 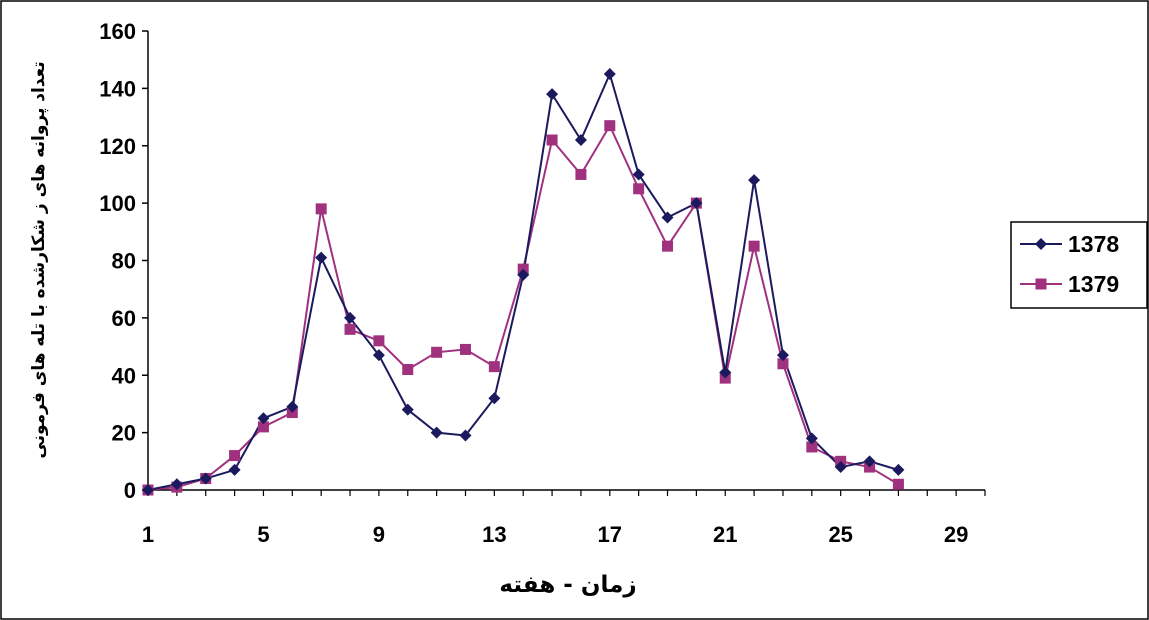 What do you see at coordinates (494, 534) in the screenshot?
I see `x-tick-label: 13` at bounding box center [494, 534].